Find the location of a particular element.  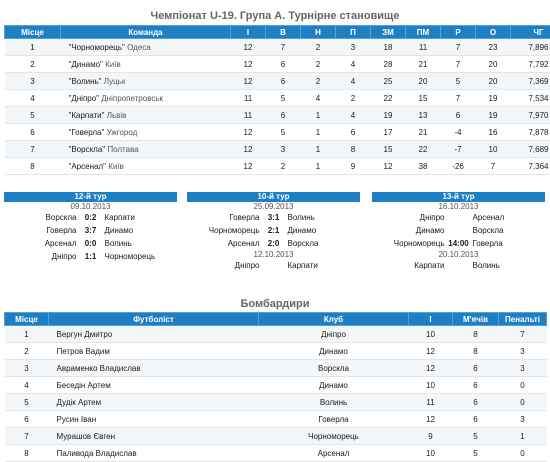

standings-cell-diff: 6 is located at coordinates (458, 115).